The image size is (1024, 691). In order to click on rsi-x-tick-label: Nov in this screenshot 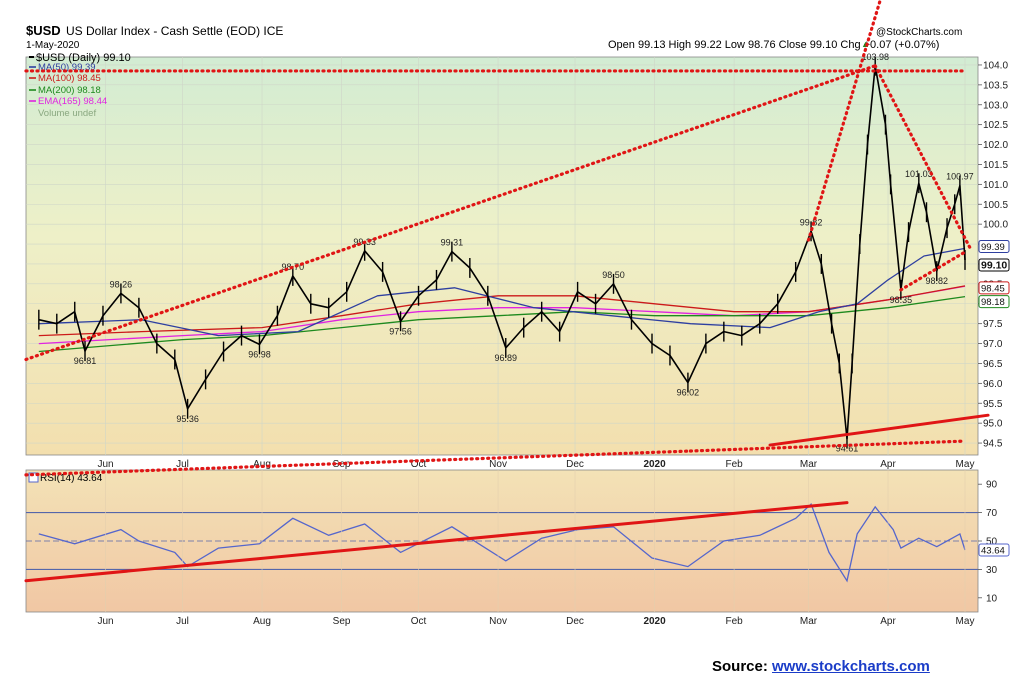, I will do `click(498, 621)`.